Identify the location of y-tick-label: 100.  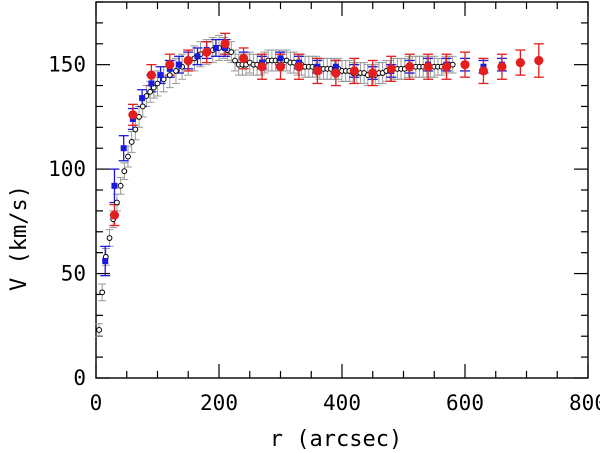
(67, 169).